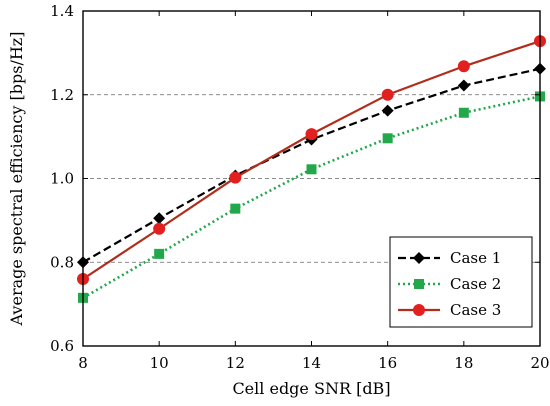 This screenshot has height=406, width=550. I want to click on x-axis-label: Cell edge SNR [dB], so click(311, 388).